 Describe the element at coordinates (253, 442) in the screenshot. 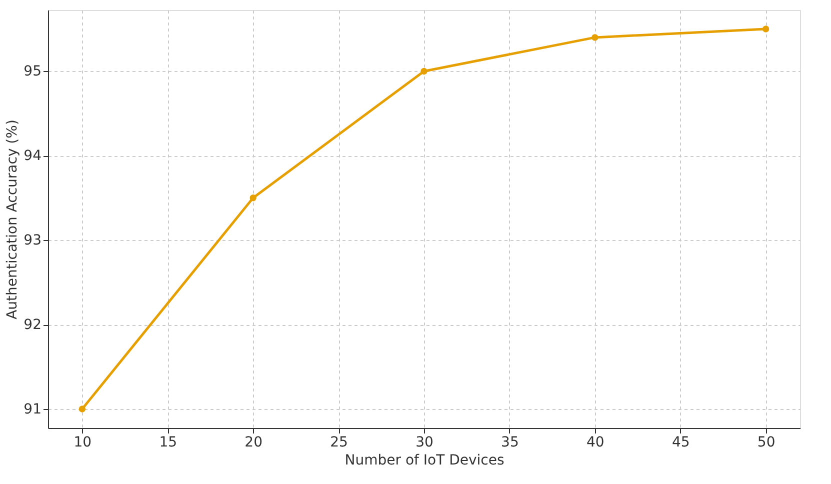

I see `x-tick-label: 20` at that location.